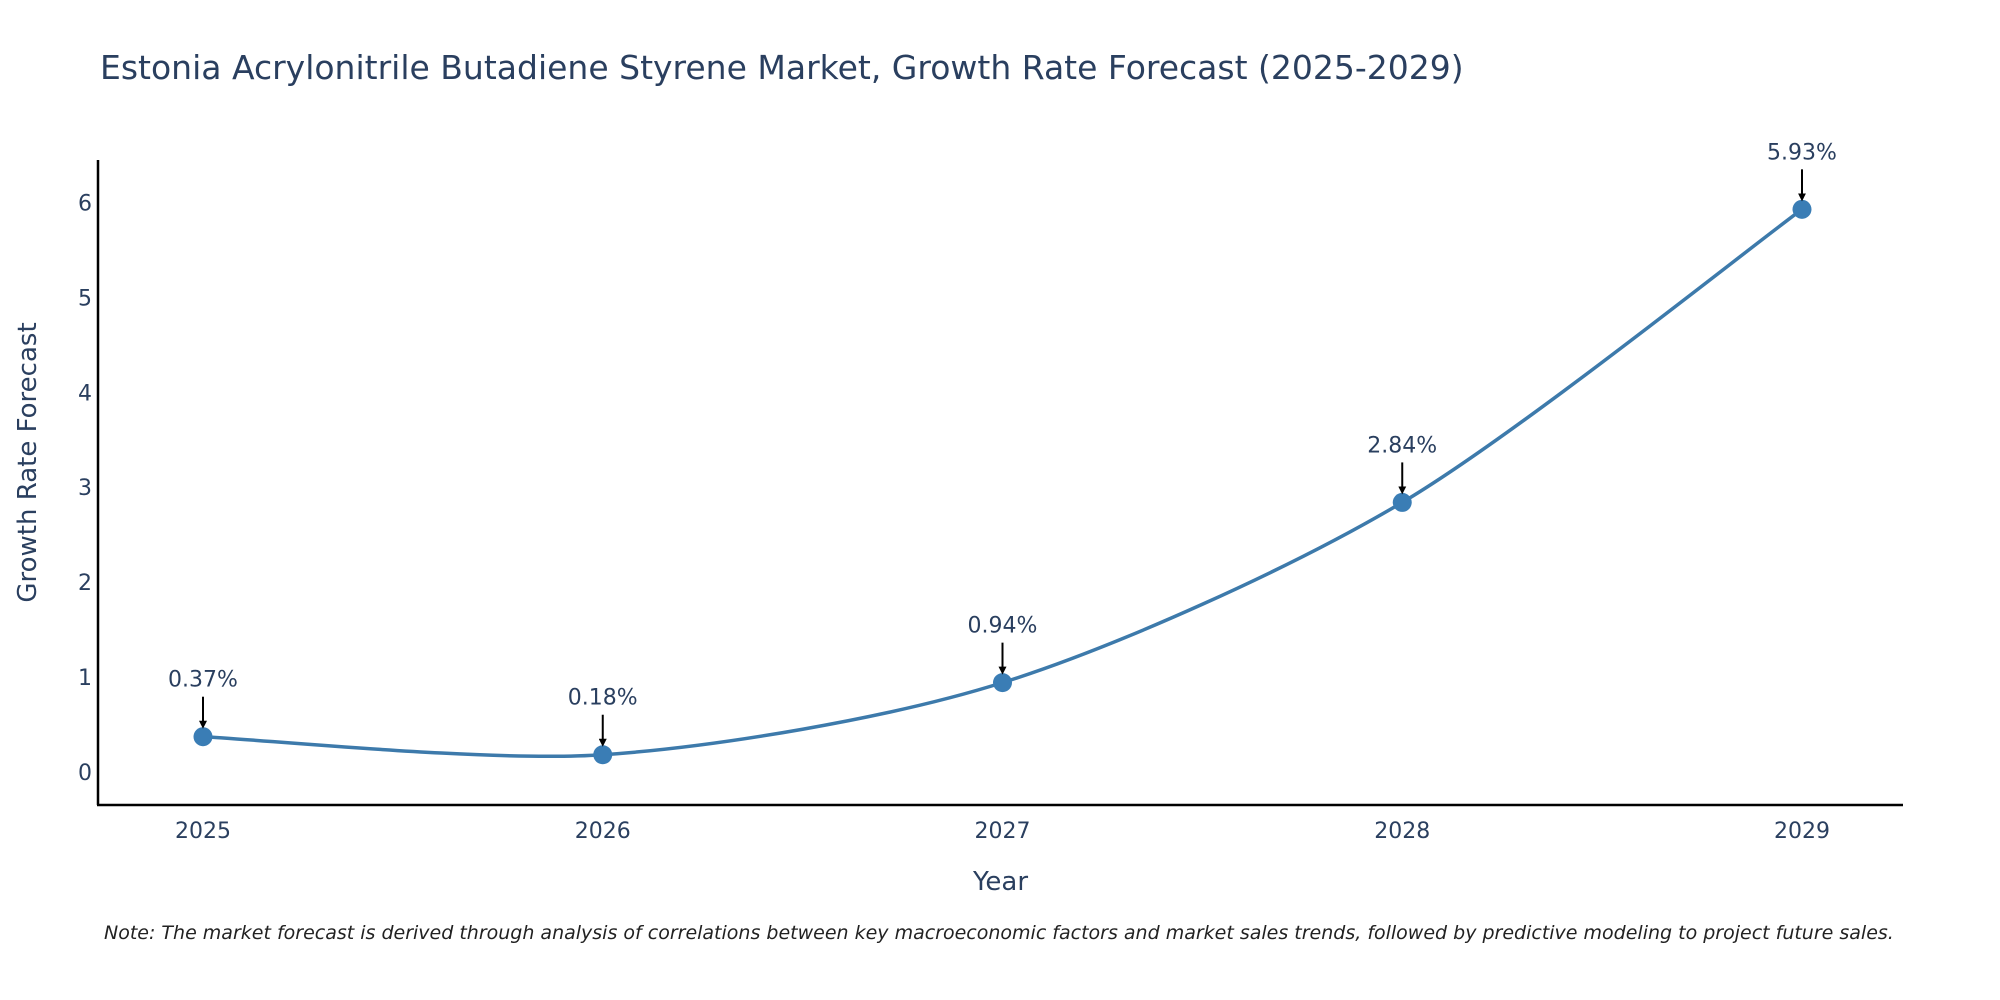 The height and width of the screenshot is (1000, 2000). What do you see at coordinates (85, 678) in the screenshot?
I see `y-tick-label: 1` at bounding box center [85, 678].